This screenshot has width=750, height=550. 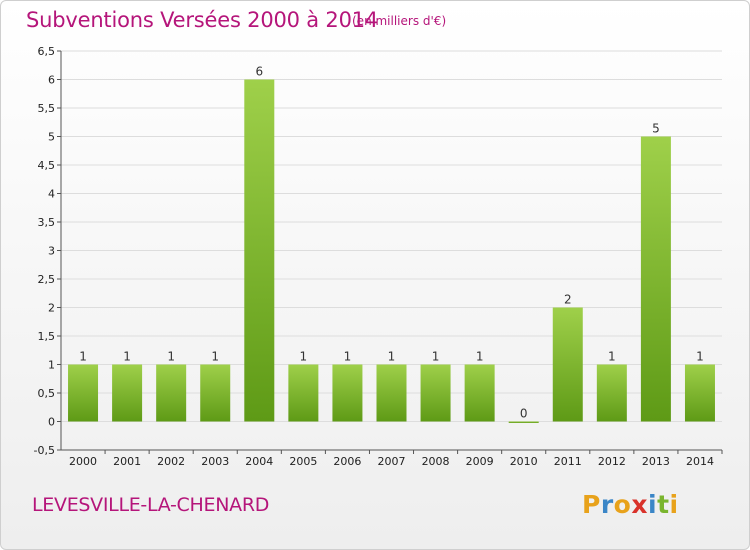 What do you see at coordinates (259, 72) in the screenshot?
I see `data-label-2004: 6` at bounding box center [259, 72].